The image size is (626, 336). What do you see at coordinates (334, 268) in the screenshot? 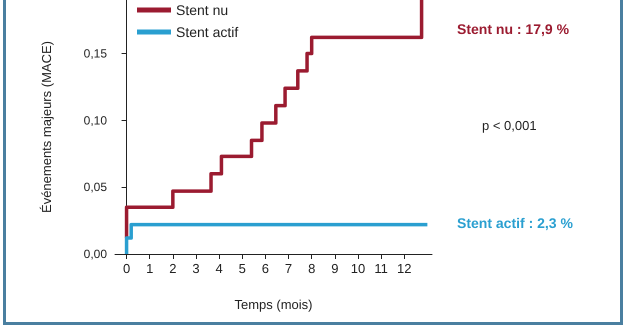
I see `x-tick-label: 9` at bounding box center [334, 268].